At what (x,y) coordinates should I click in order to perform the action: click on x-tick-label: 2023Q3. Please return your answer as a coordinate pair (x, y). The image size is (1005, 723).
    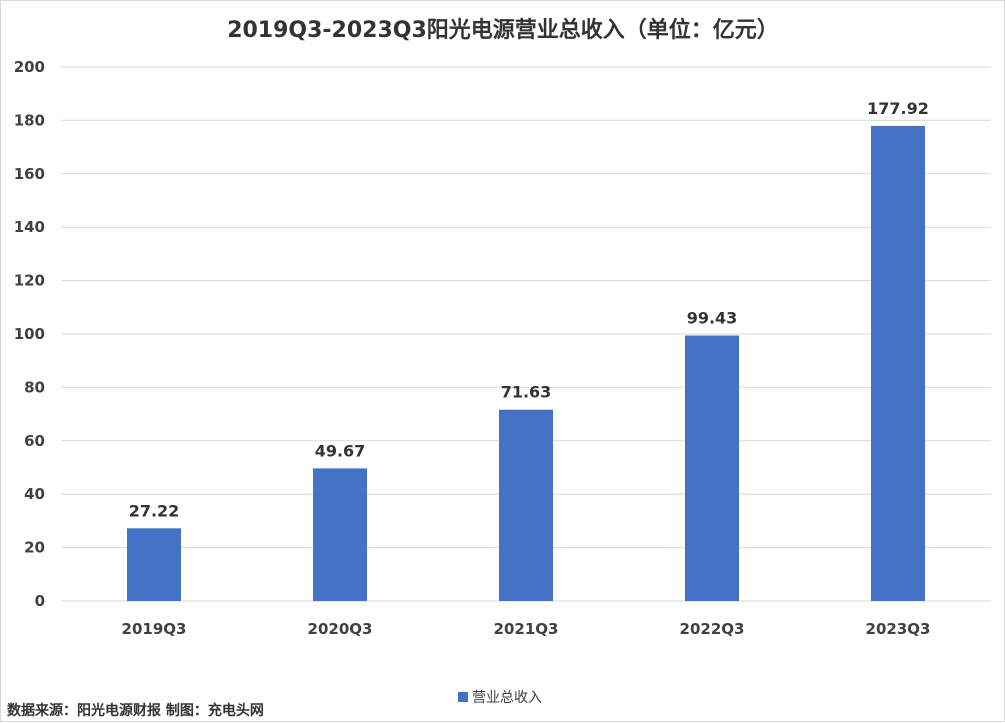
    Looking at the image, I should click on (898, 629).